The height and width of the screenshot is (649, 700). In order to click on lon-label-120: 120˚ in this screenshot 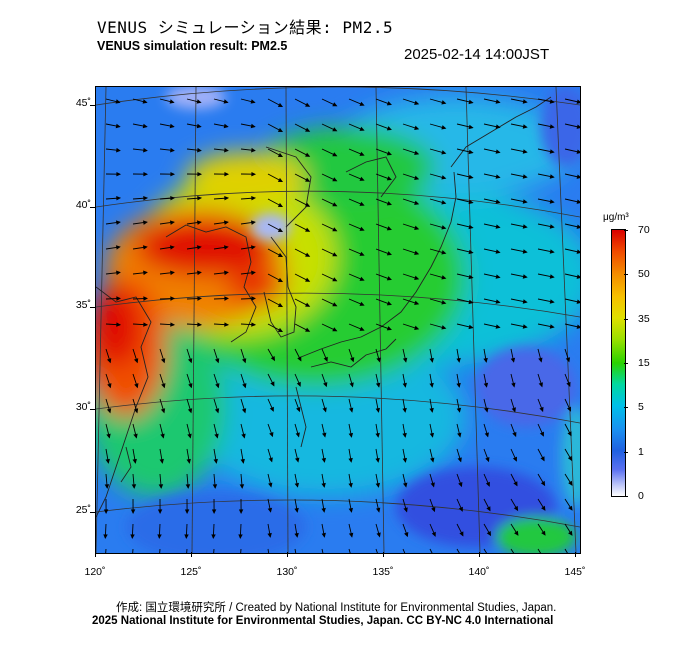, I will do `click(95, 572)`.